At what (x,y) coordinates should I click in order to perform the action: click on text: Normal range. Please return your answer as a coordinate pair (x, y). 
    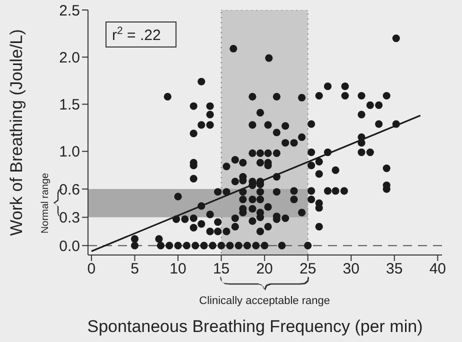
    Looking at the image, I should click on (45, 203).